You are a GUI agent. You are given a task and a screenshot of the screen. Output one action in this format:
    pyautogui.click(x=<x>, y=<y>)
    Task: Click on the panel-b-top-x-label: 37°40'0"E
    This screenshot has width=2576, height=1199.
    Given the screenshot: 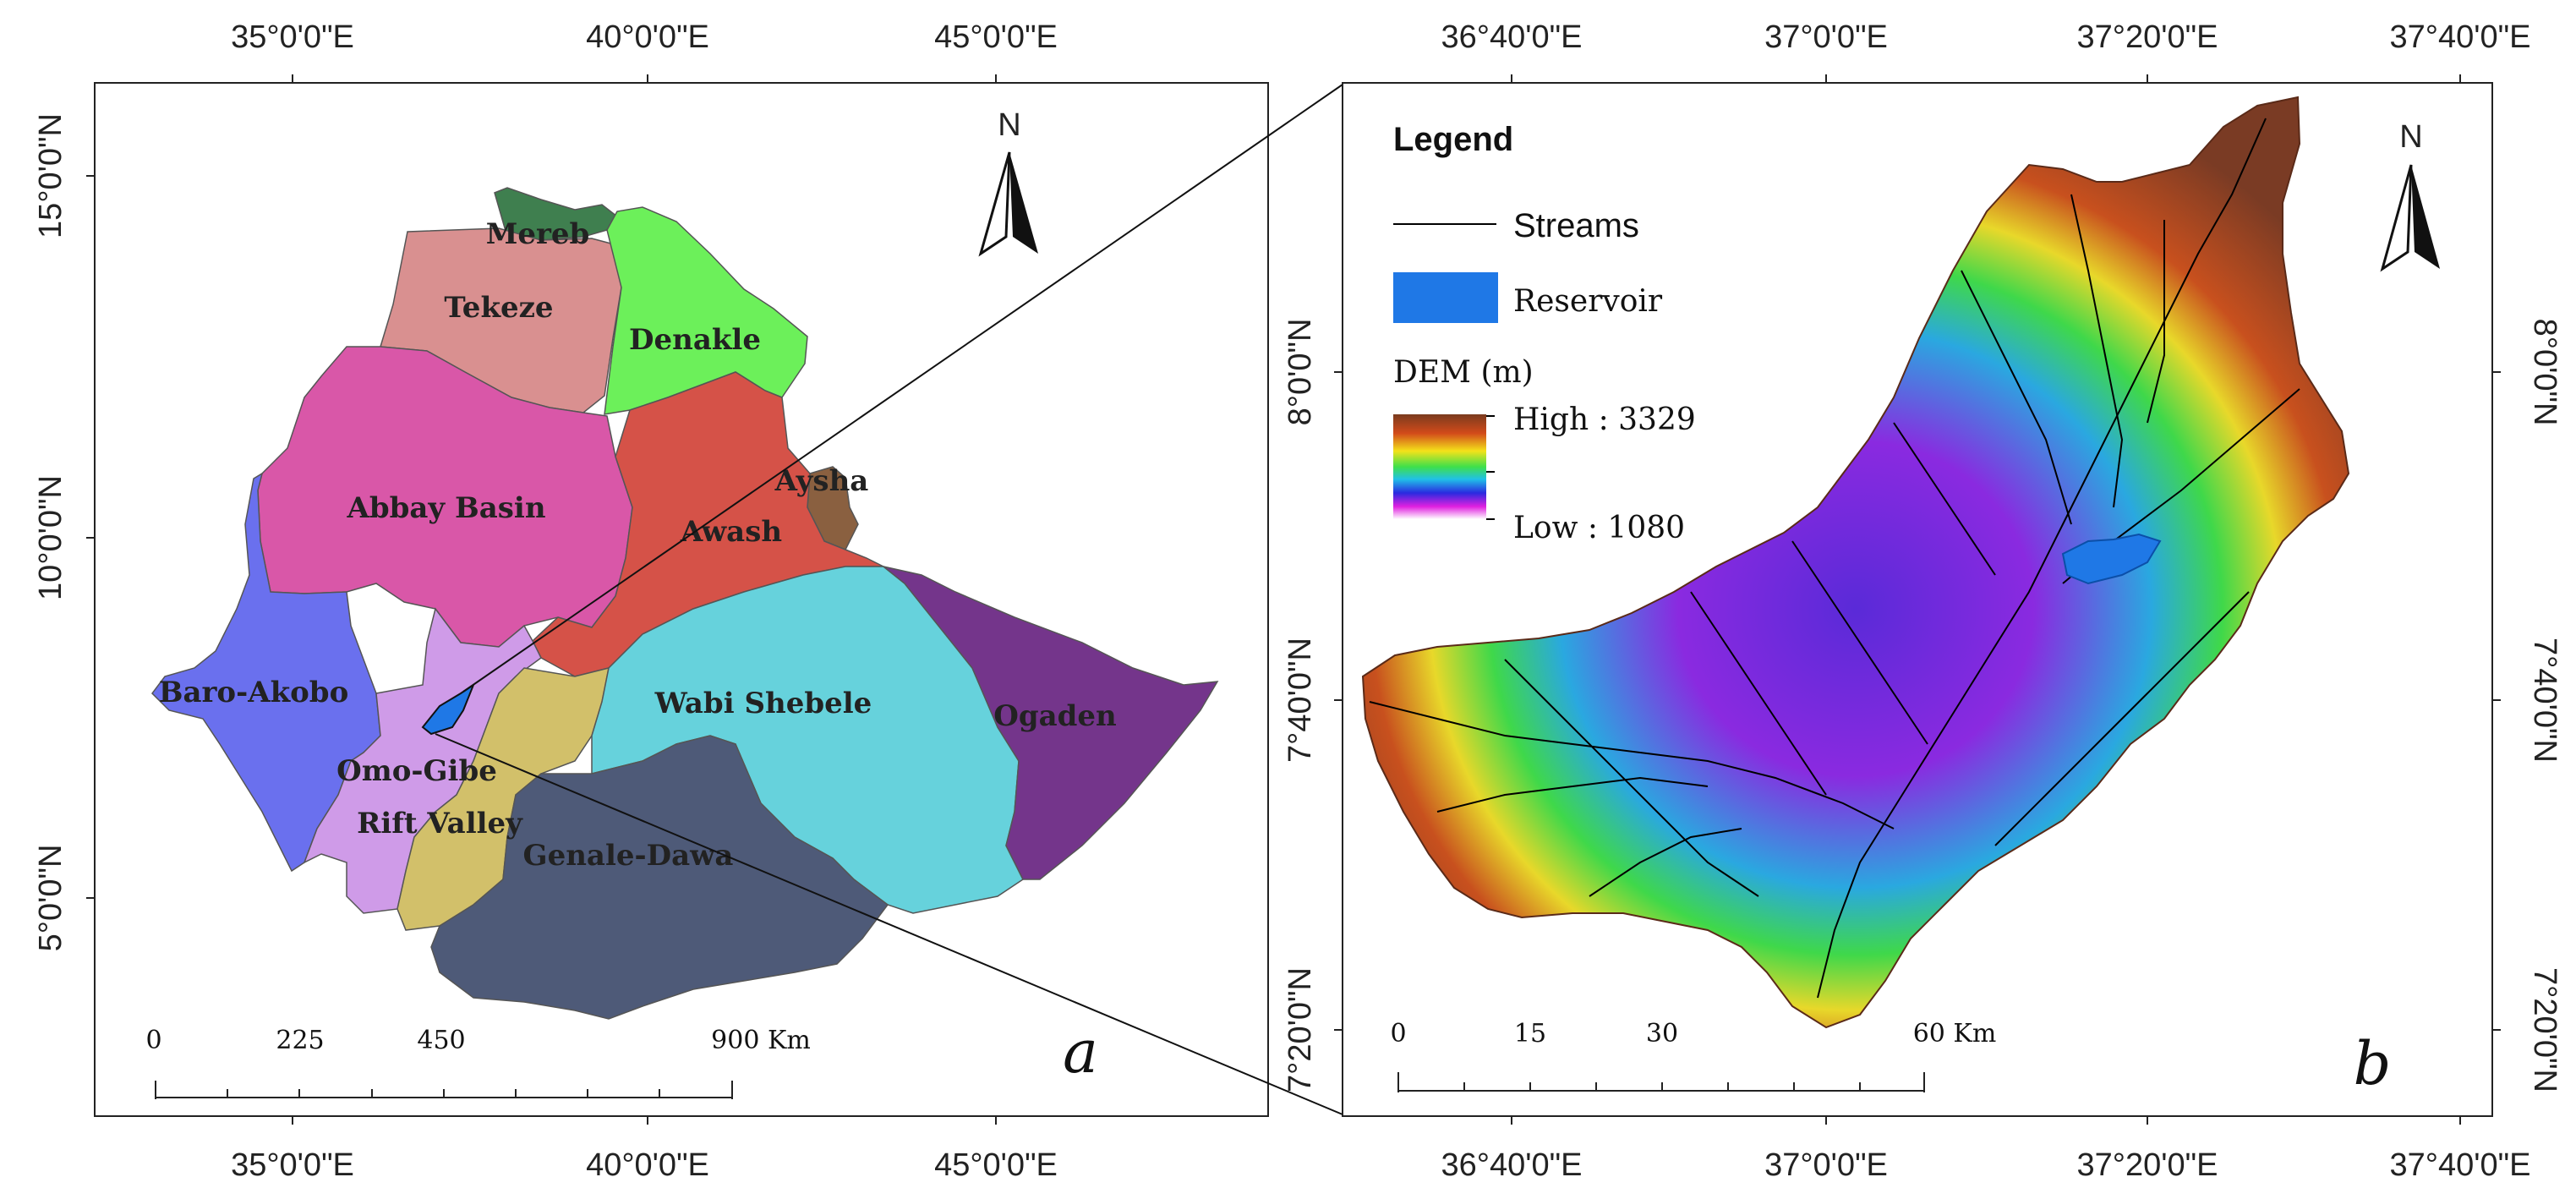 What is the action you would take?
    pyautogui.click(x=2460, y=37)
    